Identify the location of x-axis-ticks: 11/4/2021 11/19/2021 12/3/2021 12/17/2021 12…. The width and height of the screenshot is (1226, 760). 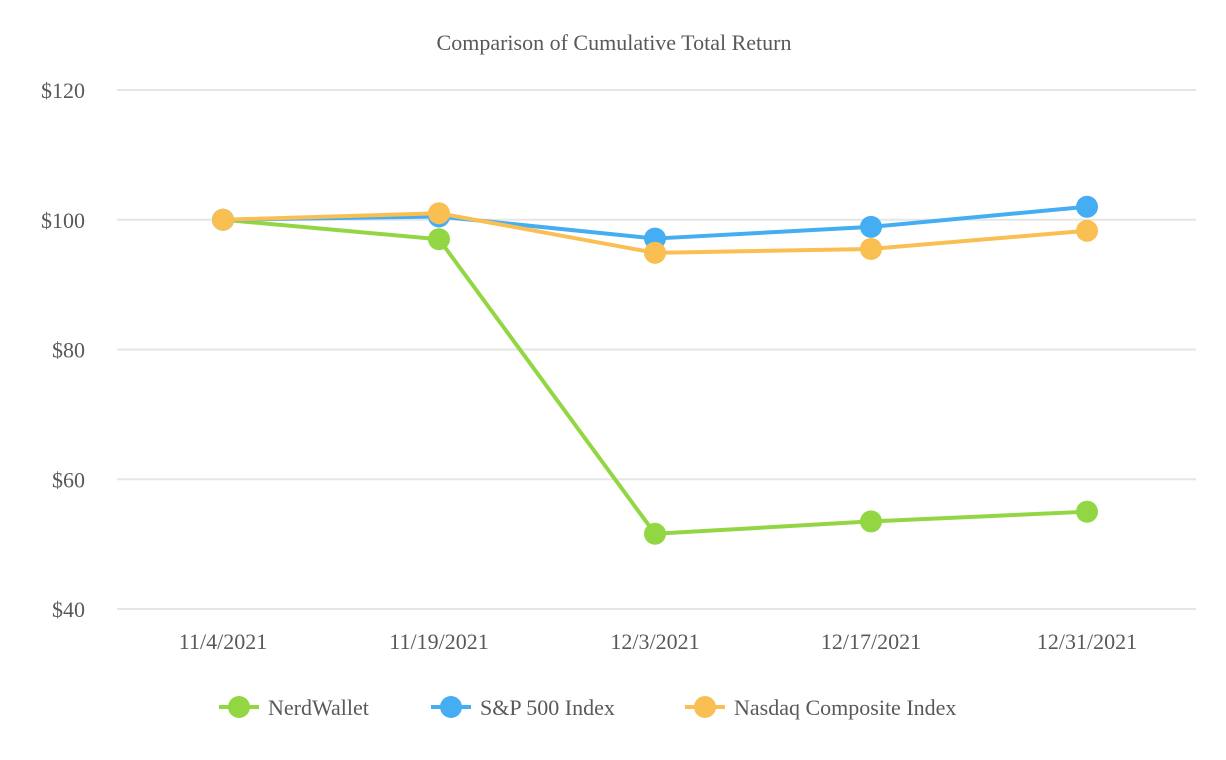
(658, 641).